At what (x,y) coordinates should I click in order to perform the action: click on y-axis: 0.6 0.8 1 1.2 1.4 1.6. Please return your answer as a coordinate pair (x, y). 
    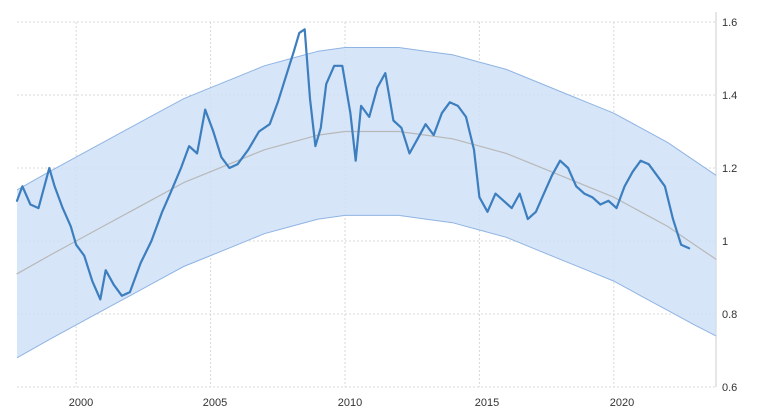
    Looking at the image, I should click on (729, 205).